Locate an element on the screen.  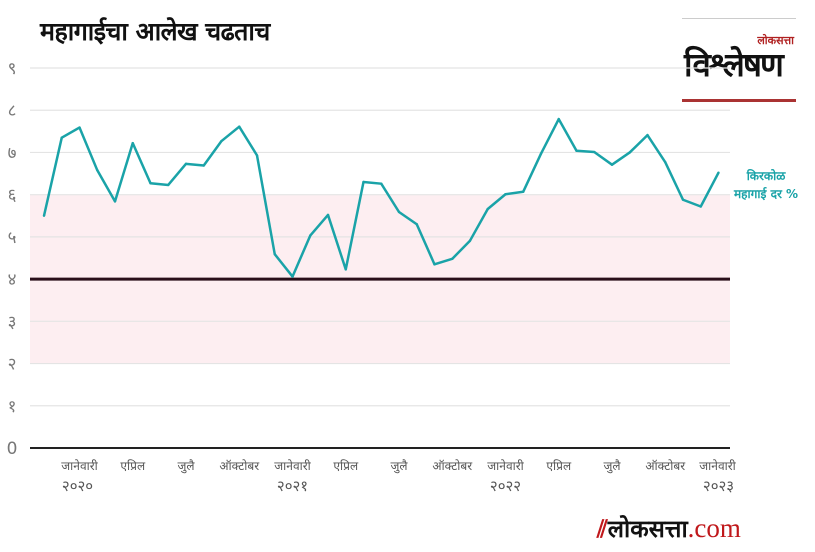
x-year-label: २०२२ is located at coordinates (505, 486).